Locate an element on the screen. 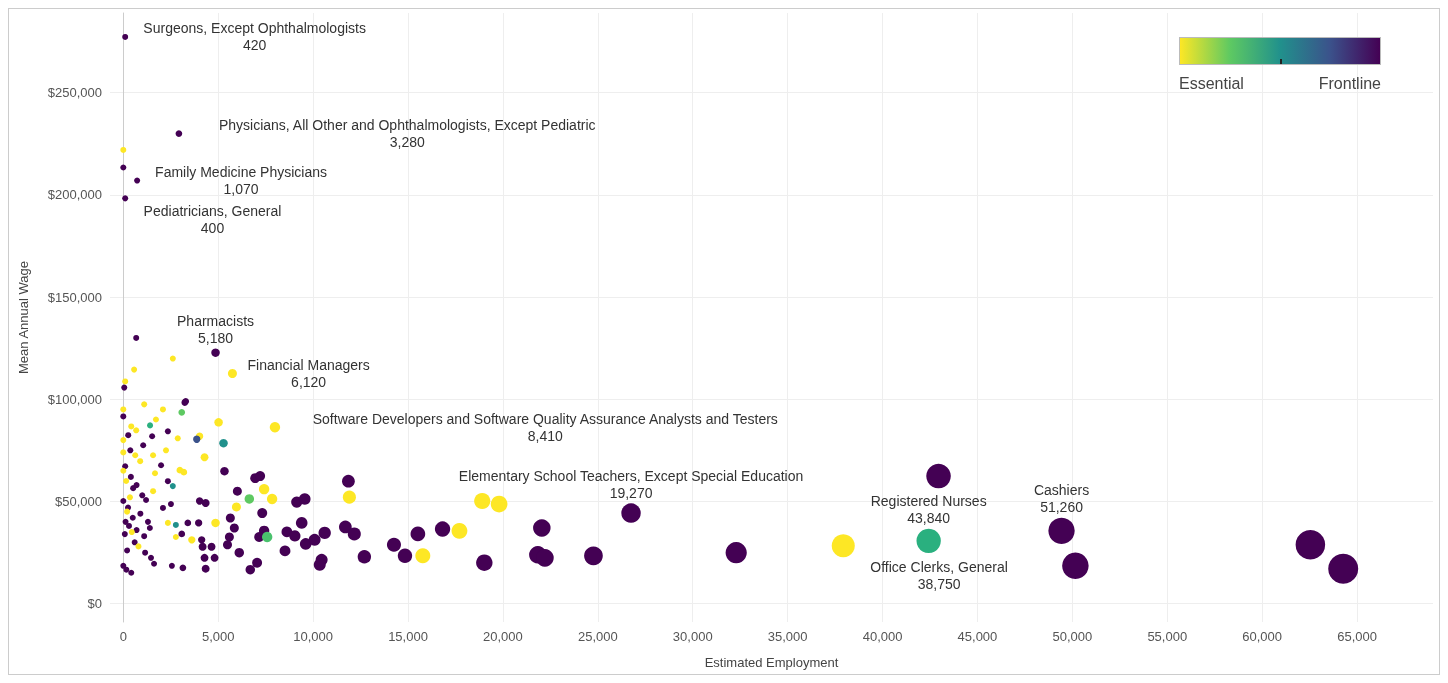  annotation: Software Developers and Software Quality Assurance Analysts and Testers 8,410 is located at coordinates (545, 427).